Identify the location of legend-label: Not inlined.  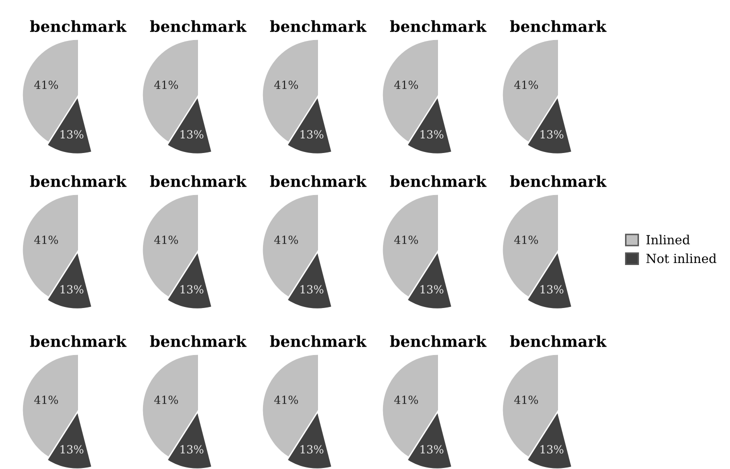
(681, 259).